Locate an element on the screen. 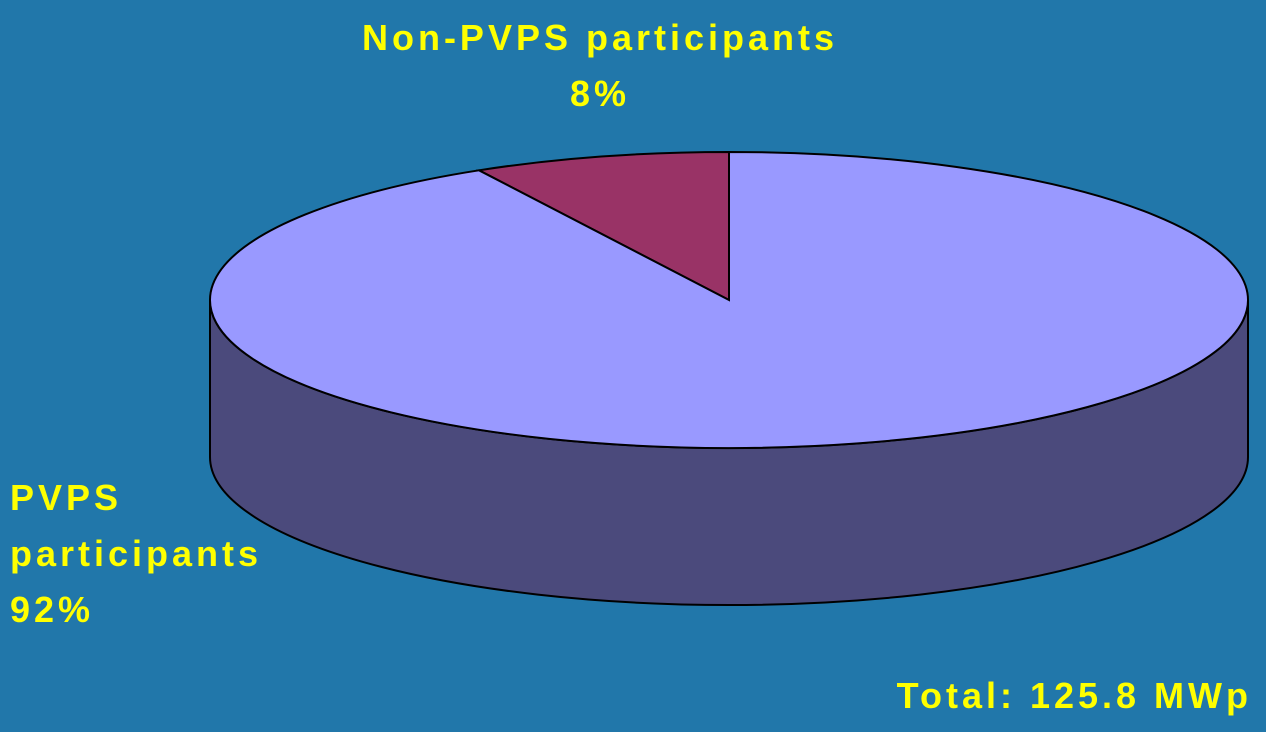  slice-label: Non-PVPS participants 8% is located at coordinates (600, 66).